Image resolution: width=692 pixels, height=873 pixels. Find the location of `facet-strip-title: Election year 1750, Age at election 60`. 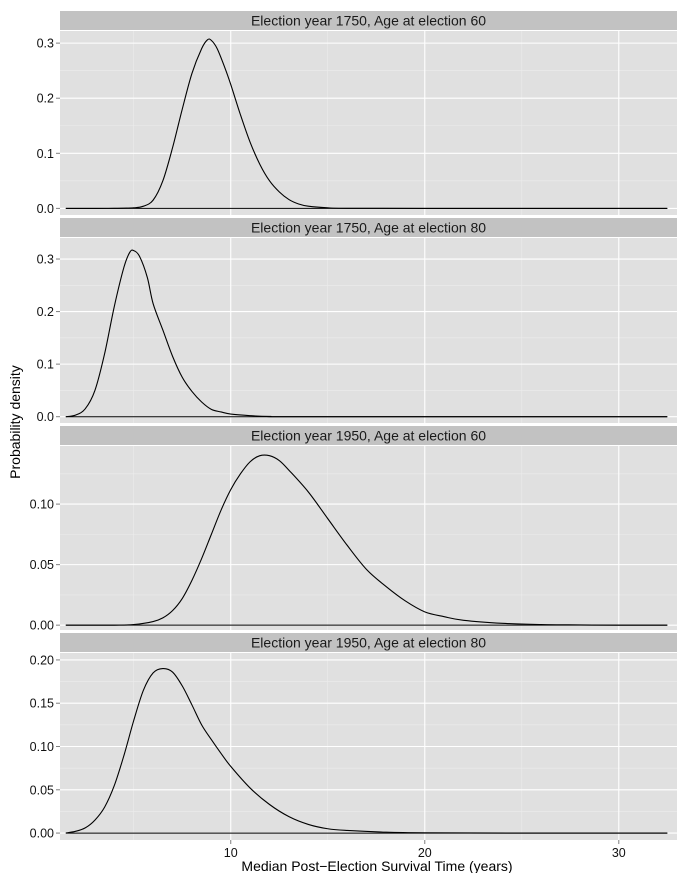

facet-strip-title: Election year 1750, Age at election 60 is located at coordinates (368, 21).